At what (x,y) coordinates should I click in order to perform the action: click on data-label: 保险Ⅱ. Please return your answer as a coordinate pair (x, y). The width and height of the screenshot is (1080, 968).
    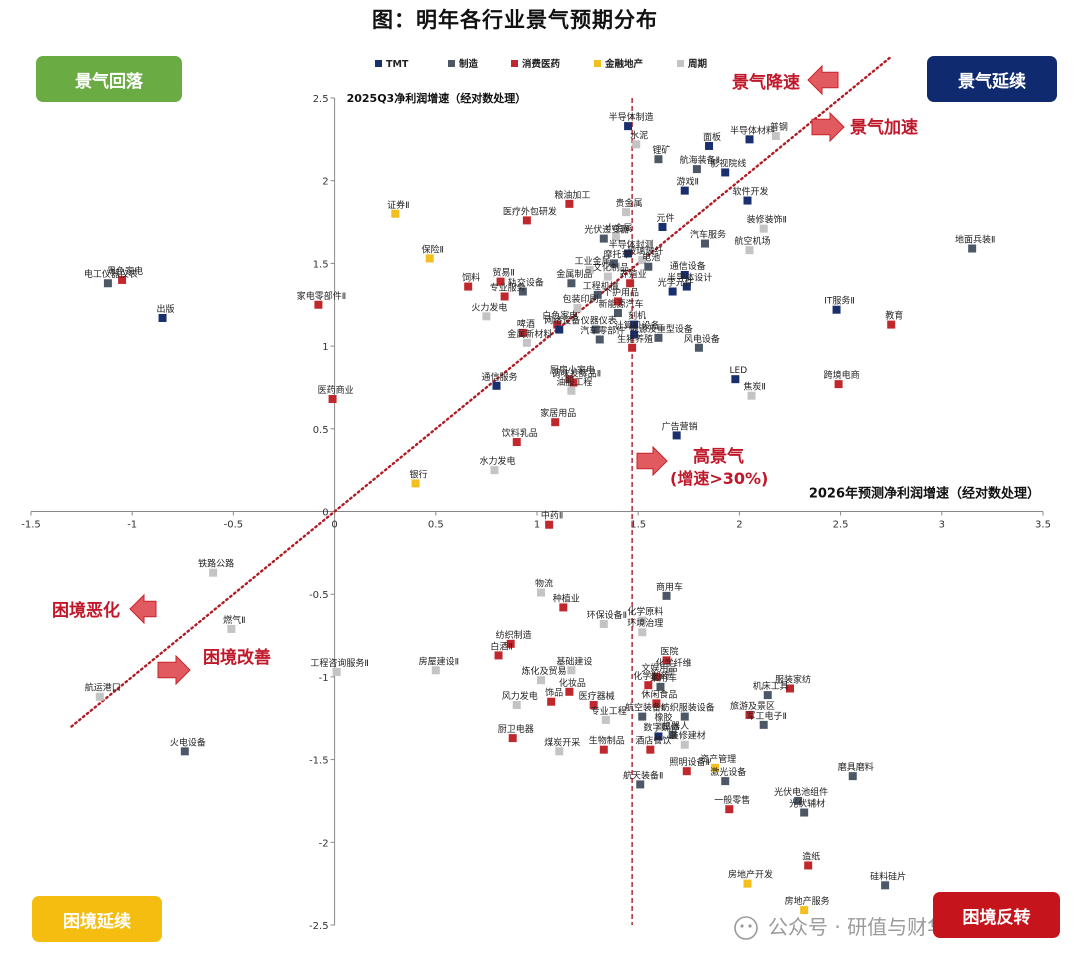
    Looking at the image, I should click on (433, 249).